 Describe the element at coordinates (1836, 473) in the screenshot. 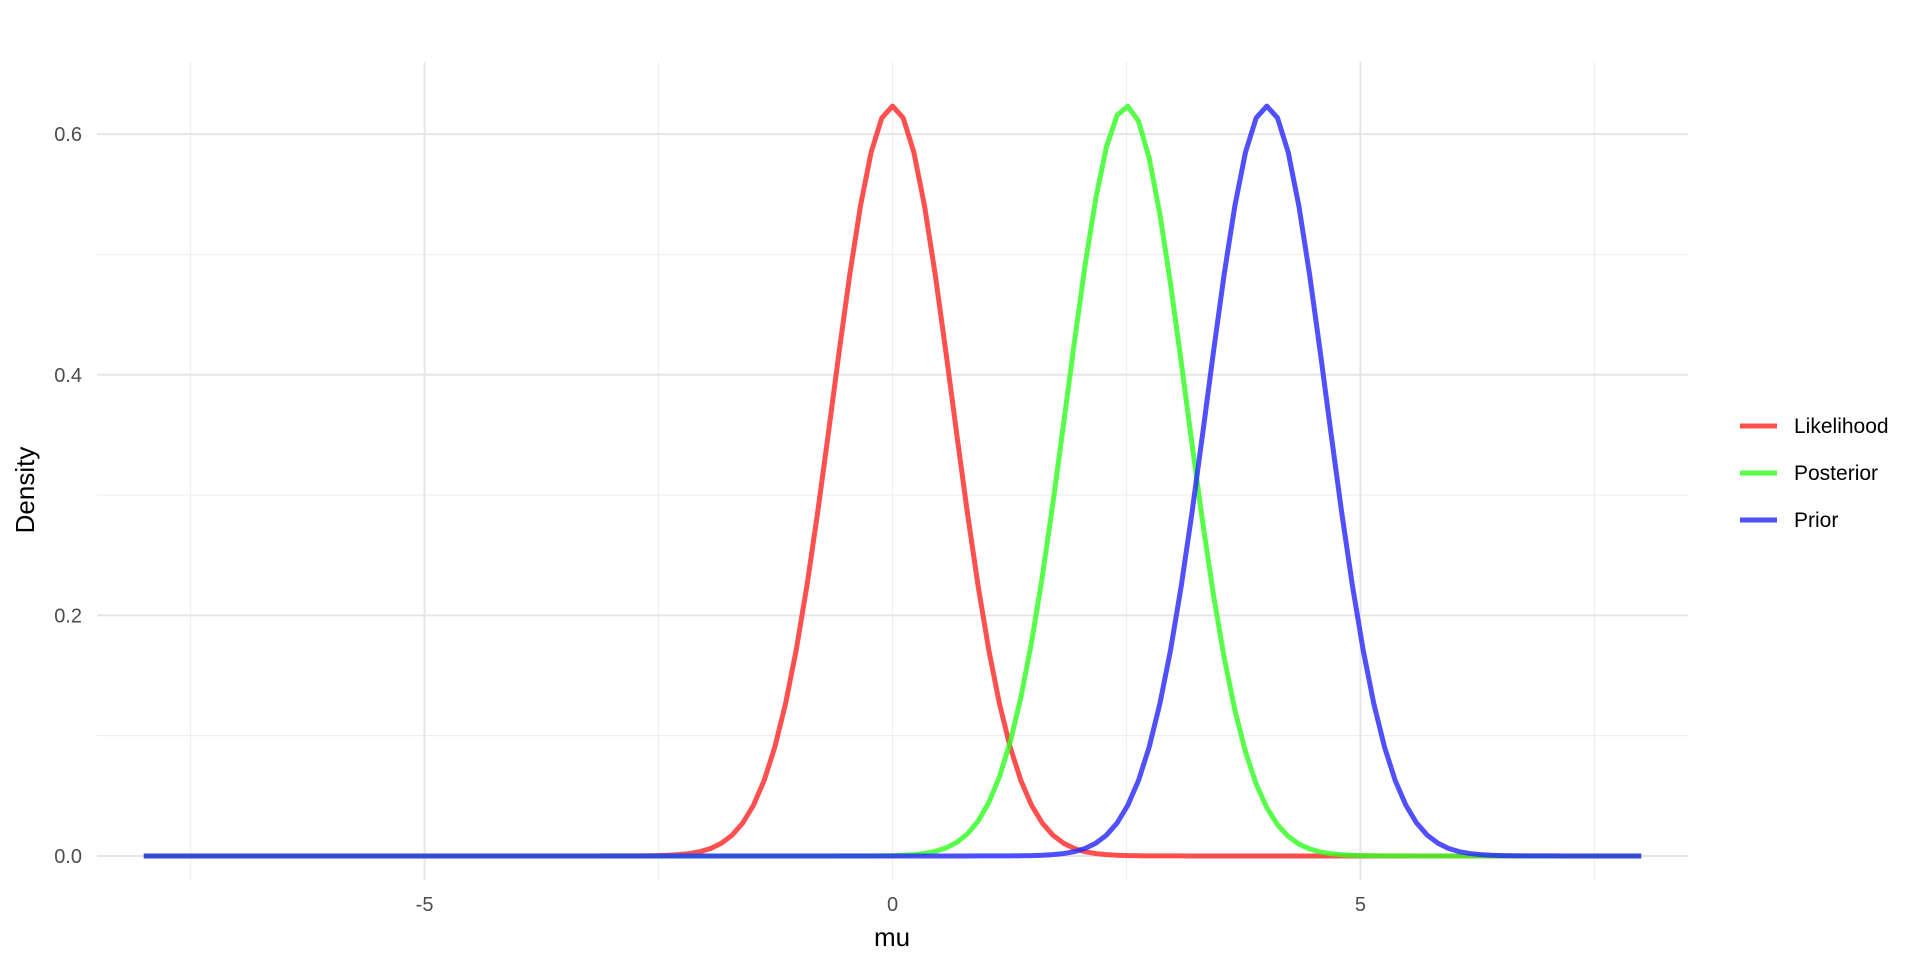

I see `legend-label-posterior: Posterior` at that location.